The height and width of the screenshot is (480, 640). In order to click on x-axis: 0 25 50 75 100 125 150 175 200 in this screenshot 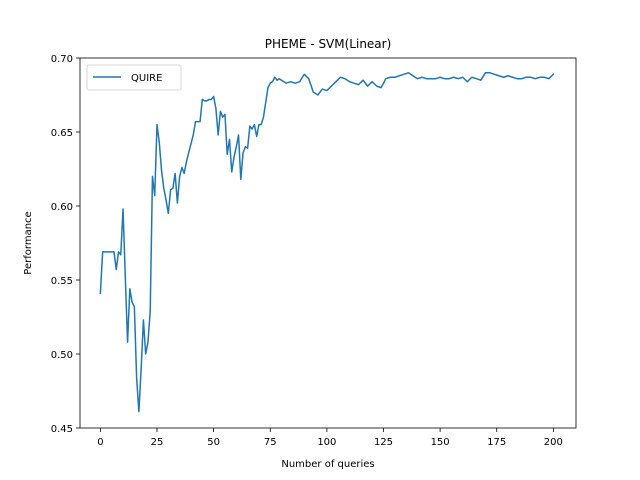, I will do `click(330, 438)`.